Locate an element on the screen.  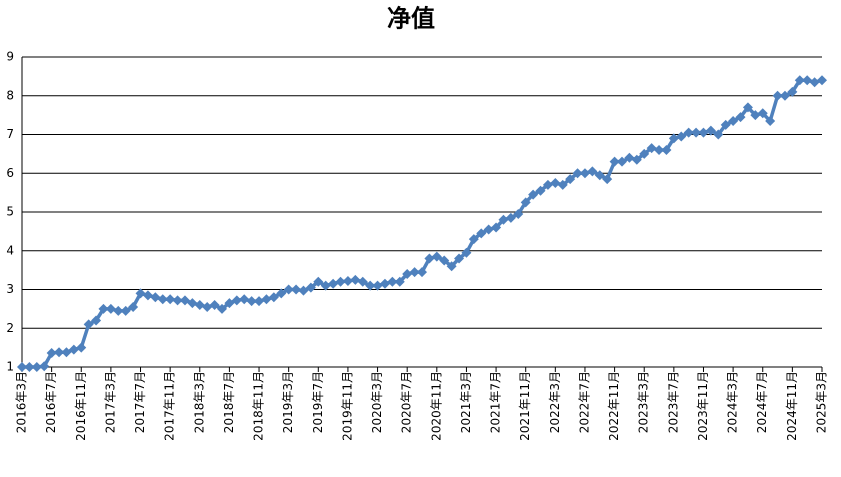
x-tick-label: 2023年11月 is located at coordinates (703, 406).